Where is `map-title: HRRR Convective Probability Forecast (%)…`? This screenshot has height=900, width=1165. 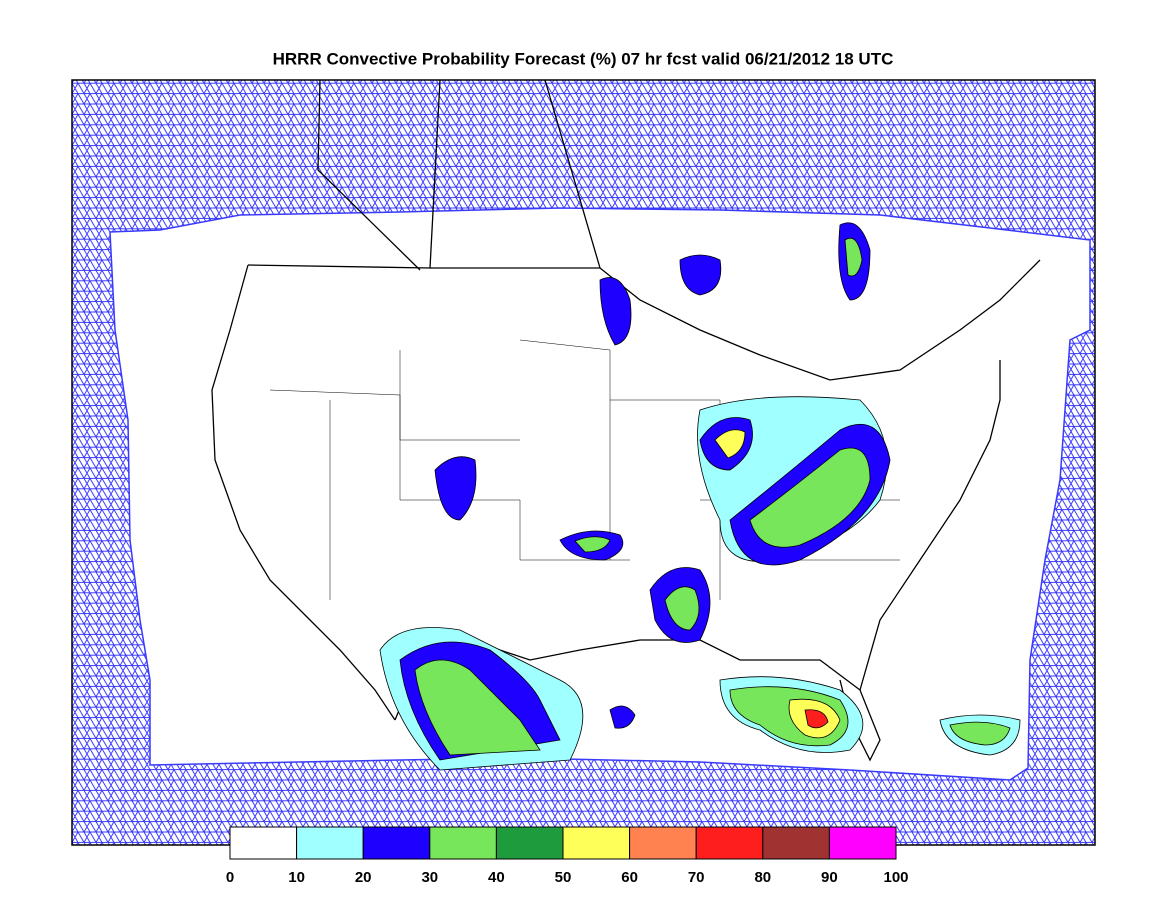
map-title: HRRR Convective Probability Forecast (%)… is located at coordinates (583, 58).